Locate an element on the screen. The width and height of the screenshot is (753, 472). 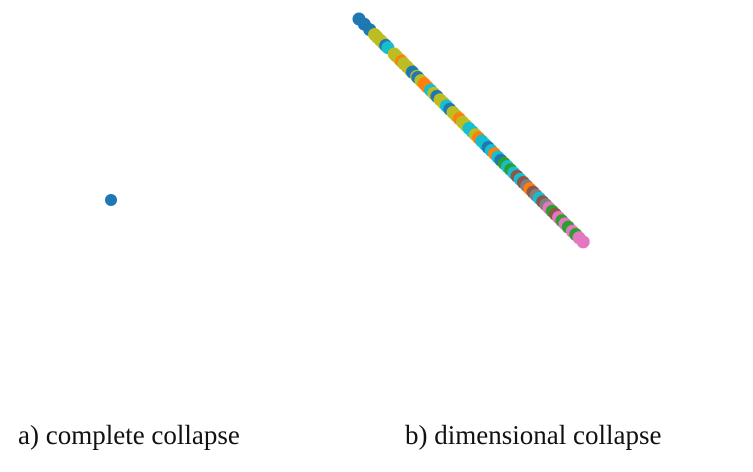
caption-complete-collapse: a) complete collapse is located at coordinates (129, 435).